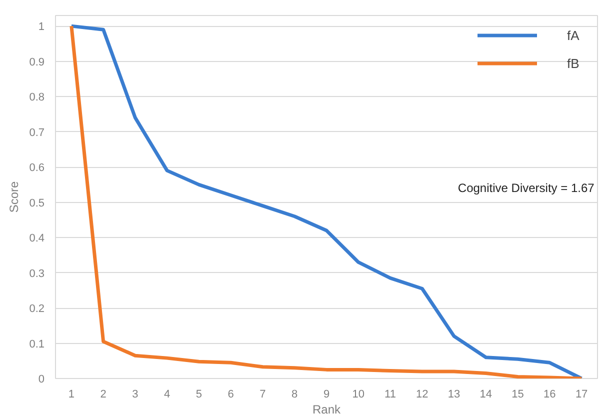  What do you see at coordinates (199, 394) in the screenshot?
I see `x-tick-label: 5` at bounding box center [199, 394].